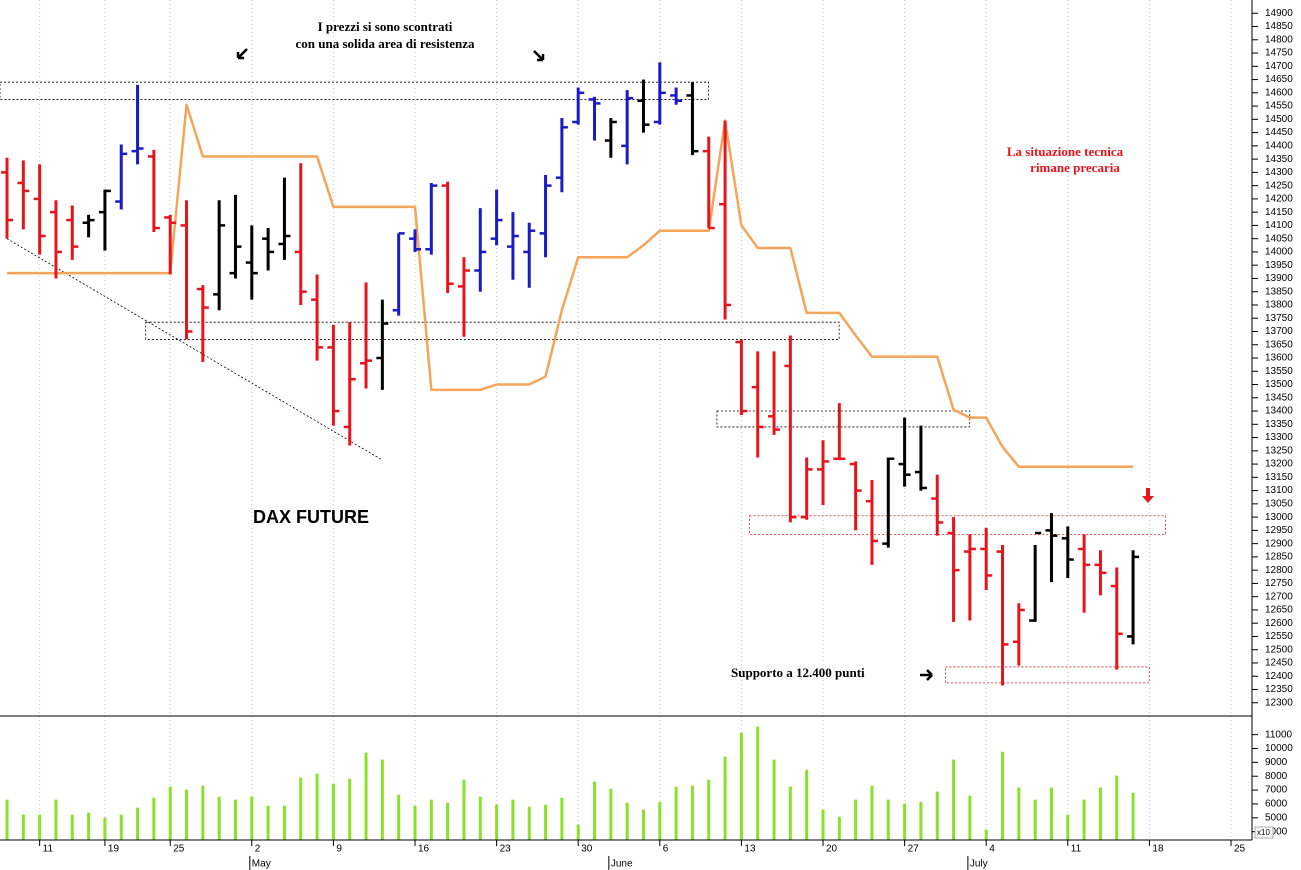 The image size is (1301, 870). What do you see at coordinates (1279, 238) in the screenshot?
I see `y-tick-label: 14050` at bounding box center [1279, 238].